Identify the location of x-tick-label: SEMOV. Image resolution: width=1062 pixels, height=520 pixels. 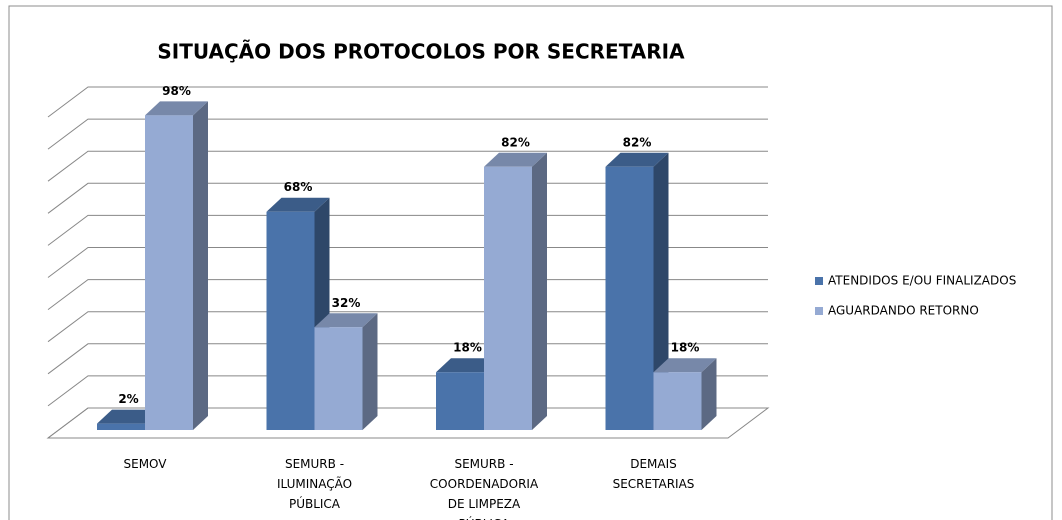
(145, 464).